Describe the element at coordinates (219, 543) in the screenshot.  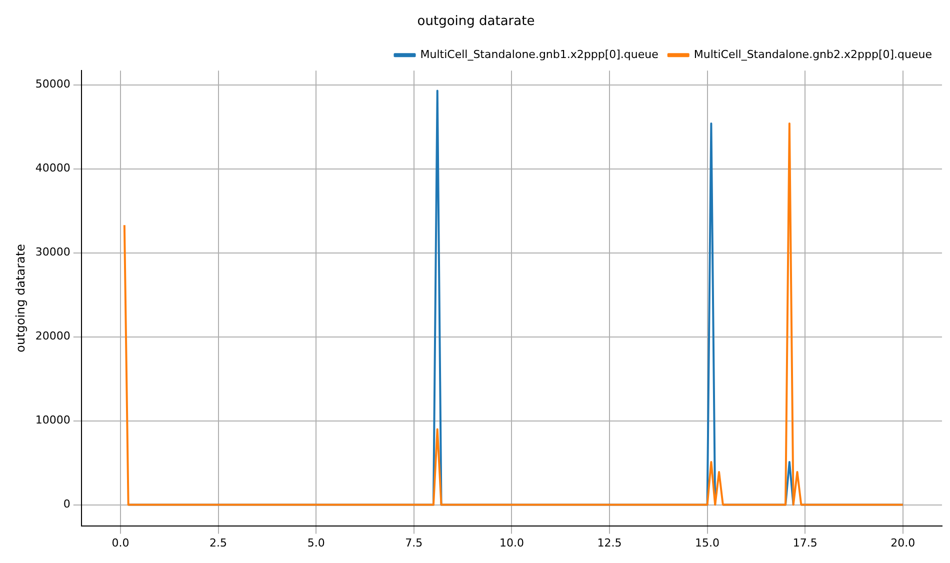
I see `x-tick-label: 2.5` at that location.